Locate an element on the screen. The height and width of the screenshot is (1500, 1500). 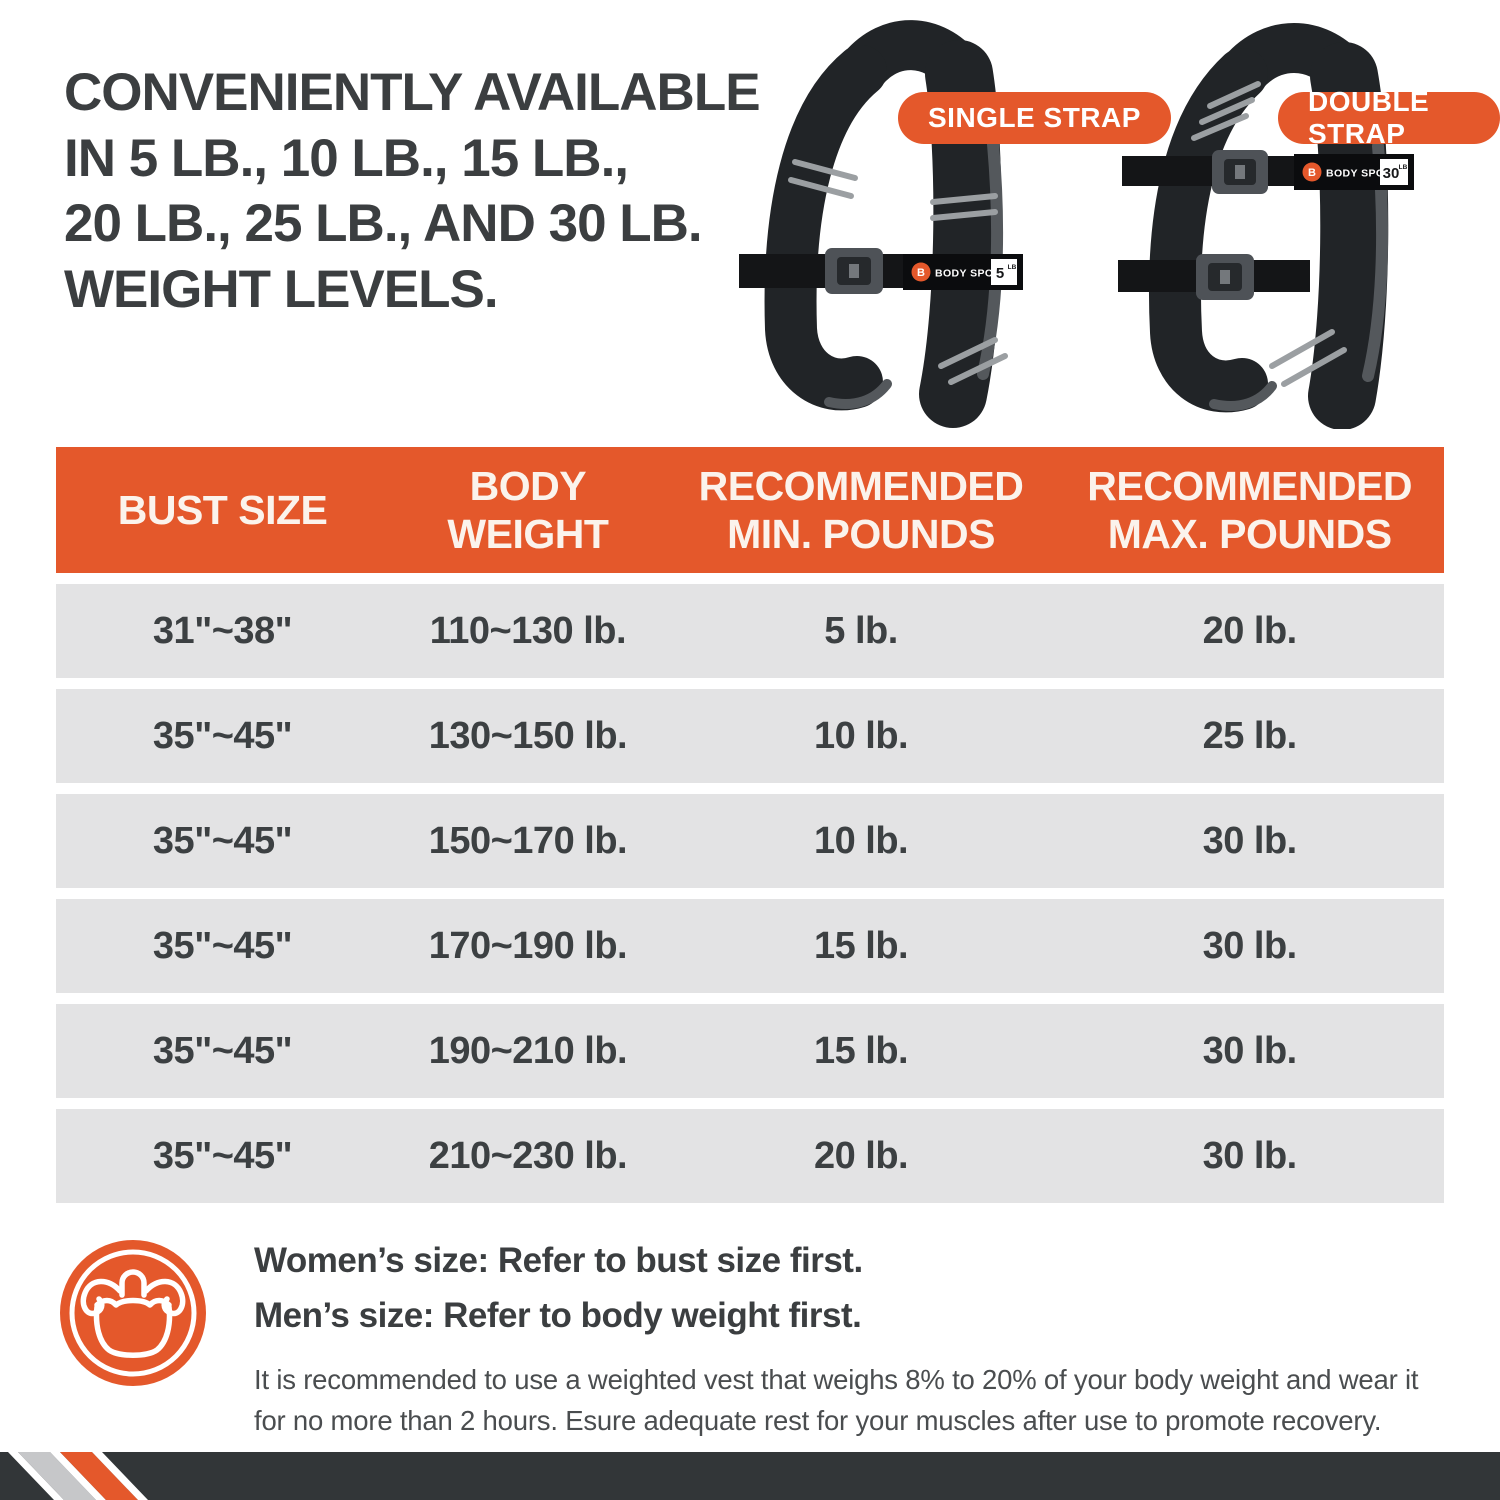
table-cell: 170~190 lb. is located at coordinates (528, 945).